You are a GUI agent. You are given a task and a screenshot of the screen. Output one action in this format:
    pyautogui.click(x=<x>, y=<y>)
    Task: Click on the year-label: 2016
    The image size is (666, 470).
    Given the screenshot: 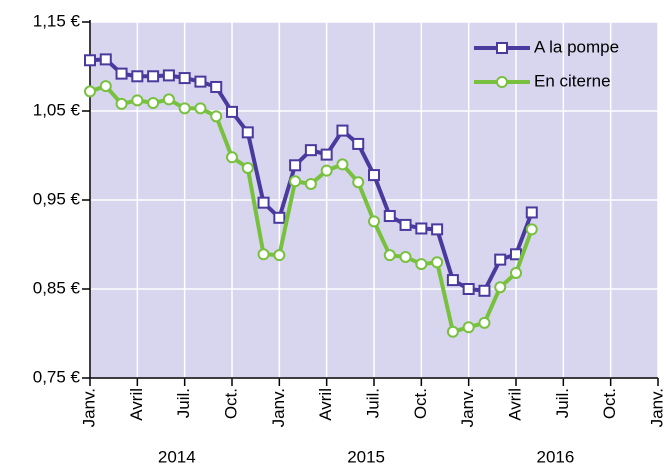 What is the action you would take?
    pyautogui.click(x=556, y=456)
    